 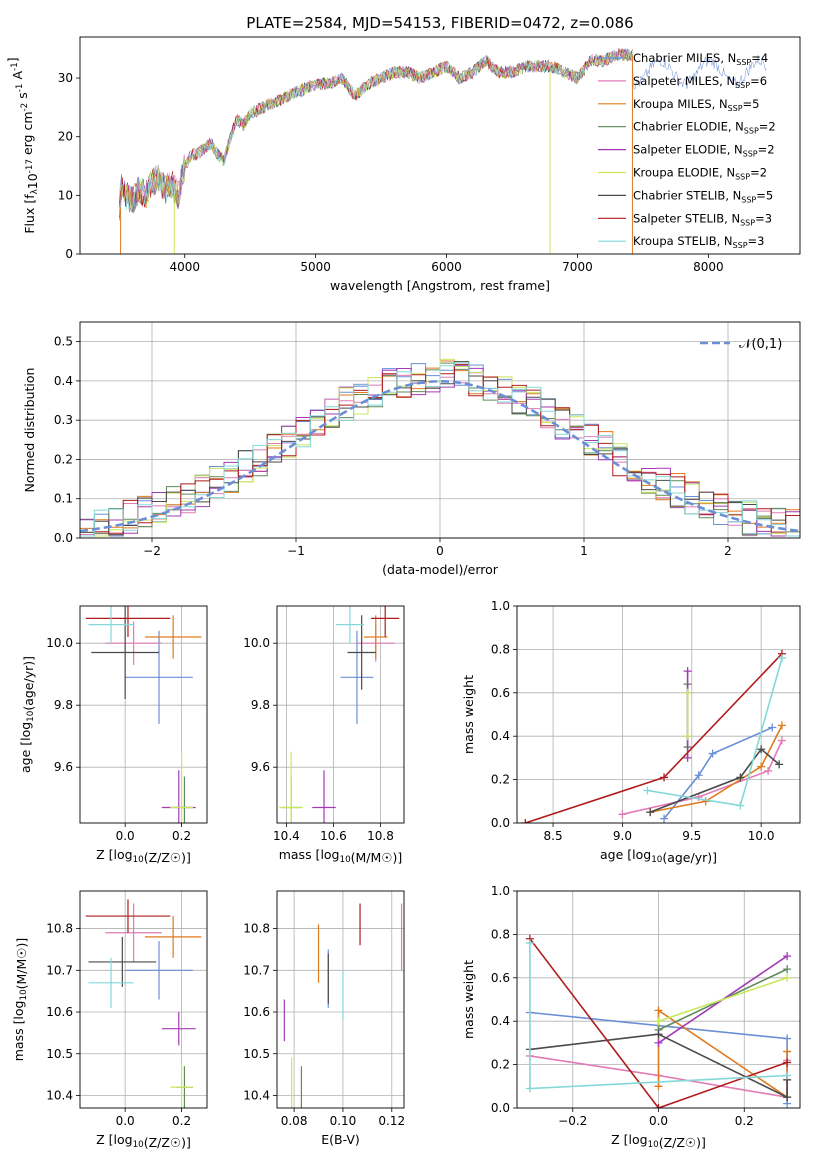 What do you see at coordinates (703, 196) in the screenshot?
I see `legend-label-6: Chabrier STELIB, NSSP=5` at bounding box center [703, 196].